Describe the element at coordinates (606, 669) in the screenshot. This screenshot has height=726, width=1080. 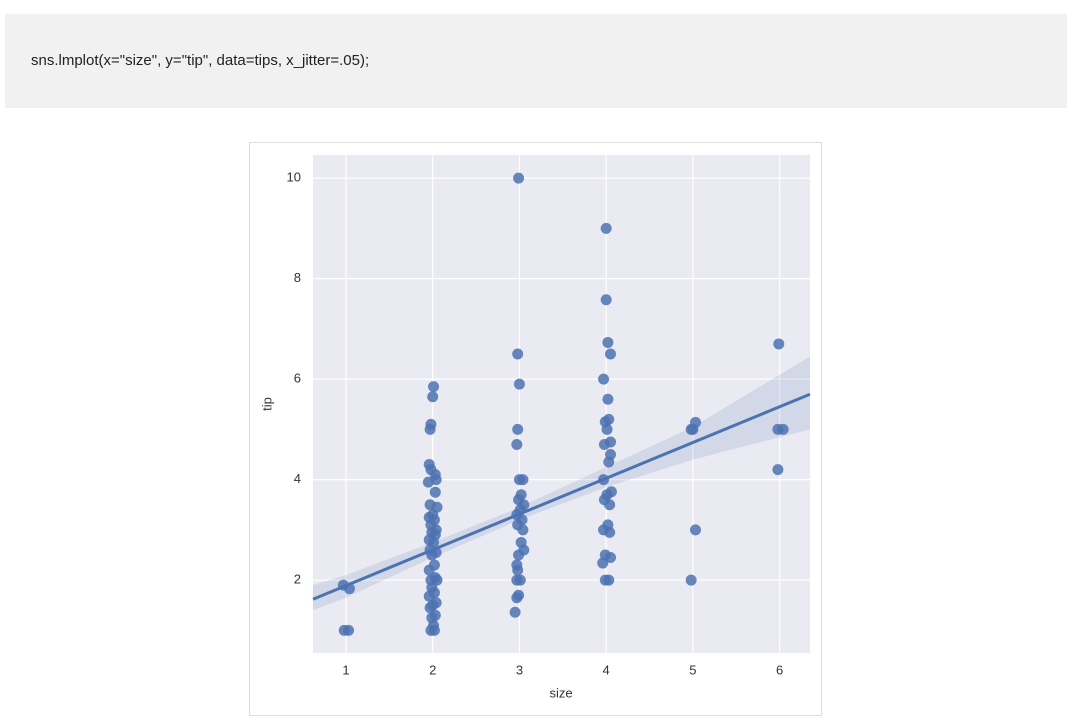
I see `x-tick-label: 4` at that location.